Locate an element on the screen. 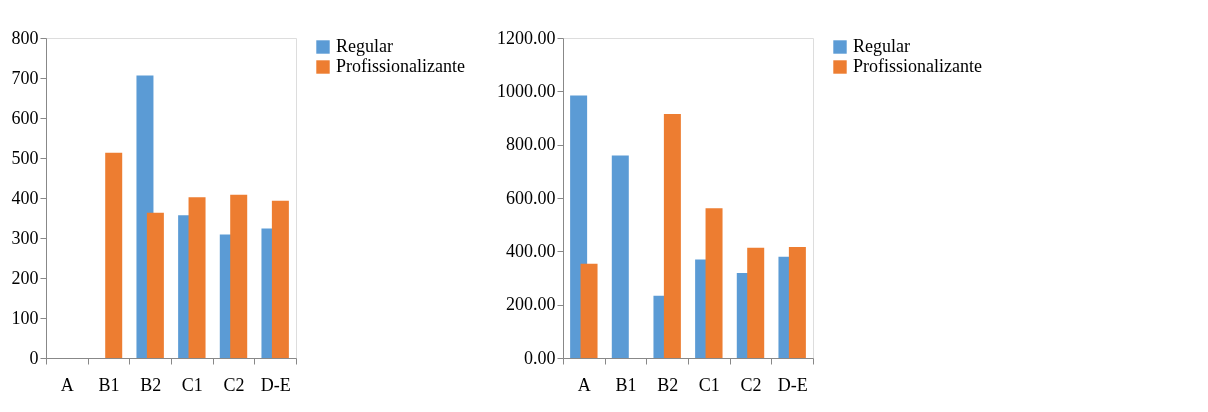  y-tick-label: 600.00 is located at coordinates (531, 197).